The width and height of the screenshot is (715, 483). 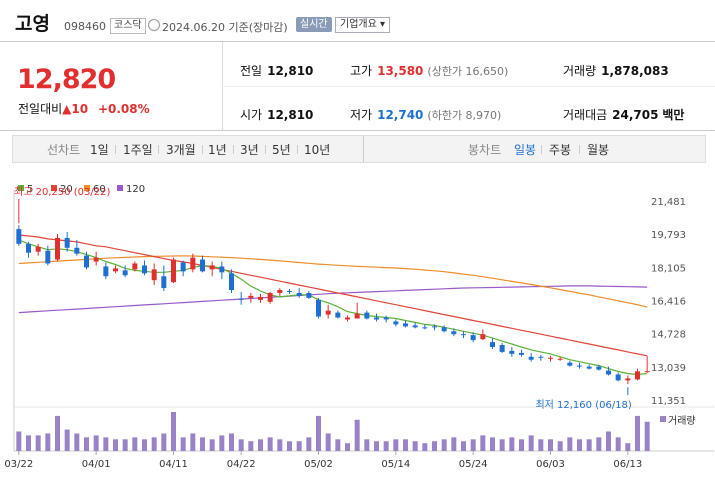 What do you see at coordinates (249, 150) in the screenshot?
I see `period-3y: 3년` at bounding box center [249, 150].